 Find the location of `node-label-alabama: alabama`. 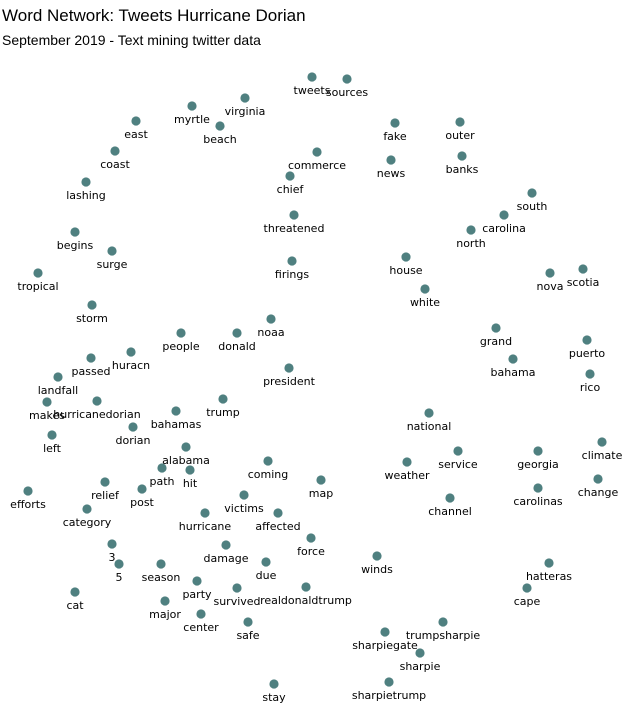

node-label-alabama: alabama is located at coordinates (186, 460).